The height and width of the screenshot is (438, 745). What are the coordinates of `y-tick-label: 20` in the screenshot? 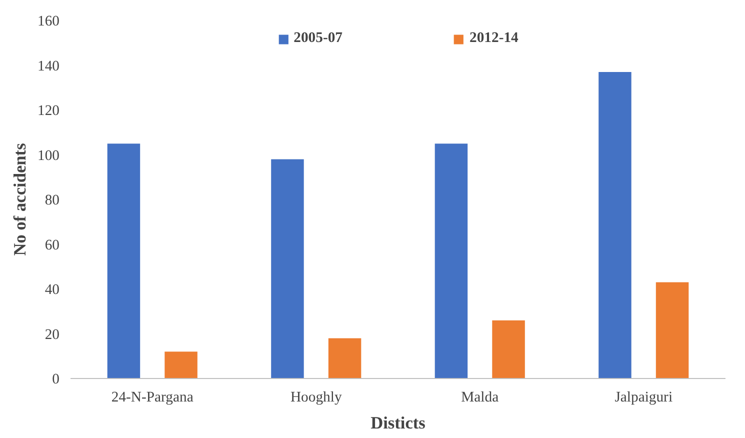 It's located at (52, 334).